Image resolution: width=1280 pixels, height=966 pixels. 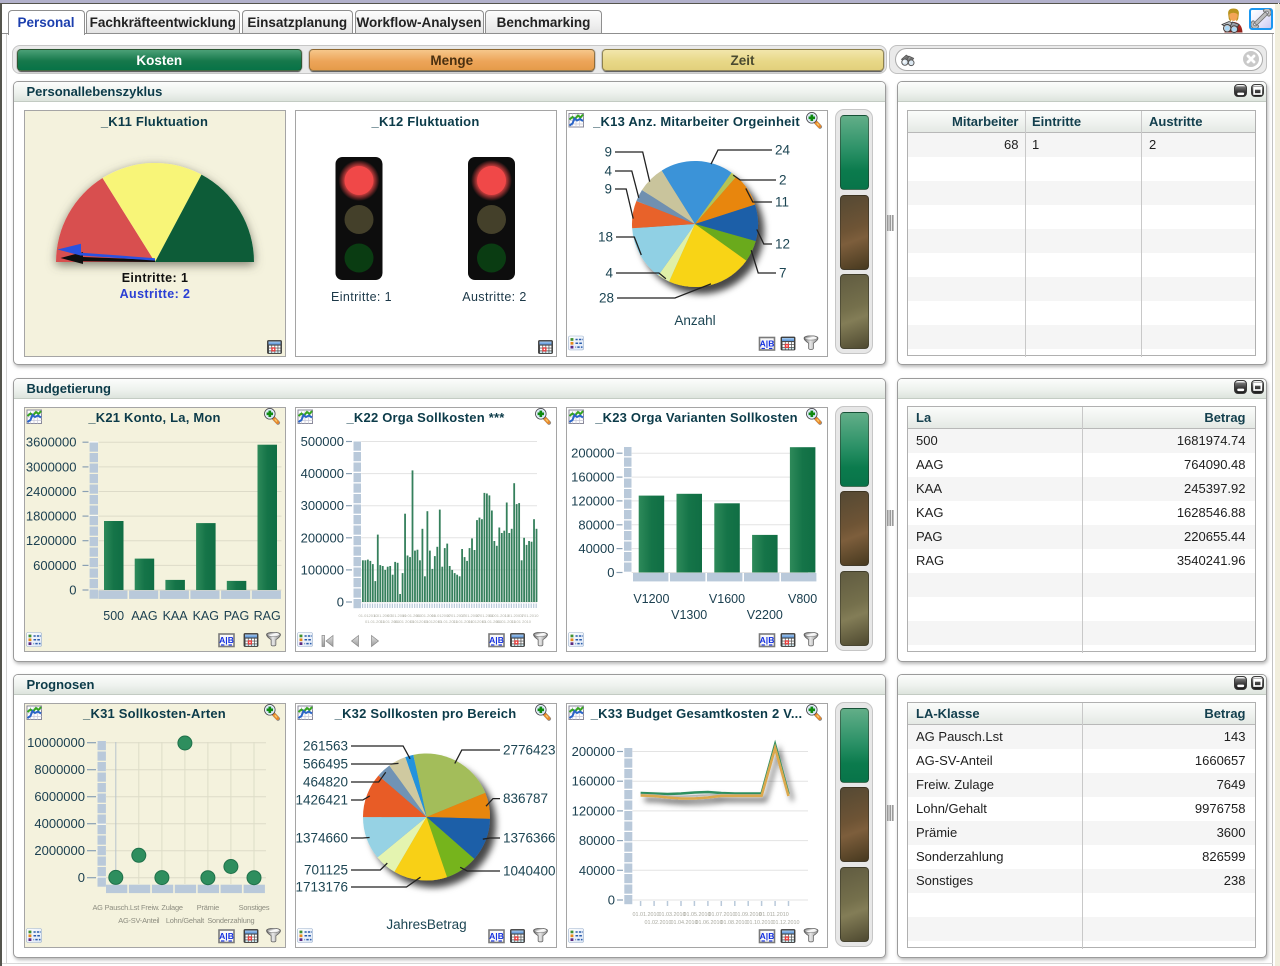 I want to click on svg-text: 11, so click(x=782, y=202).